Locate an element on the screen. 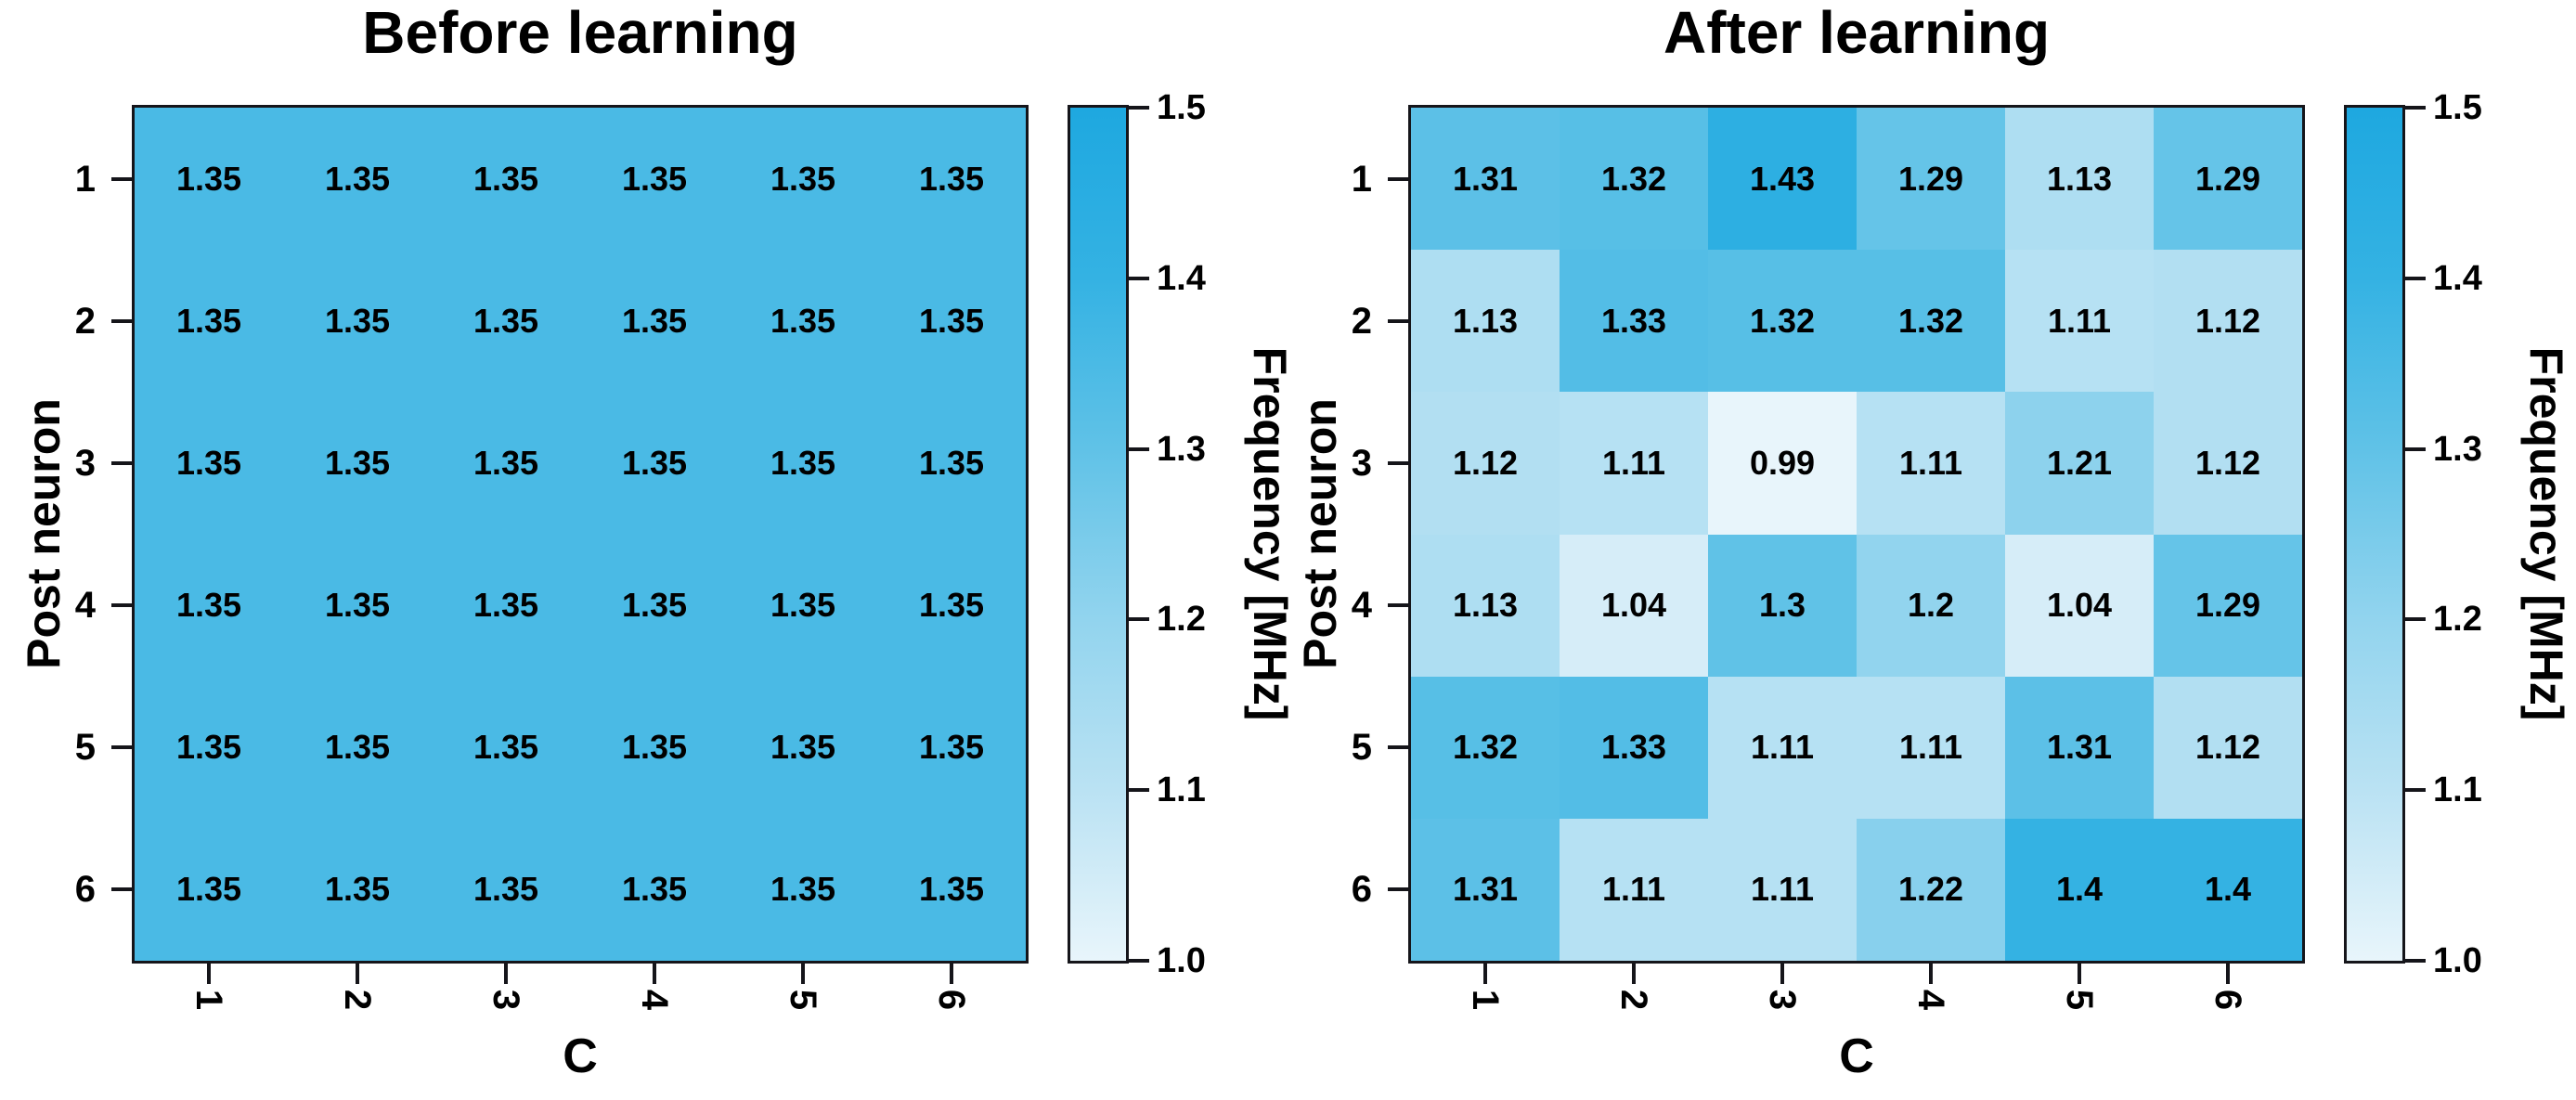 The height and width of the screenshot is (1100, 2576). y-tick-label: 2 is located at coordinates (1361, 321).